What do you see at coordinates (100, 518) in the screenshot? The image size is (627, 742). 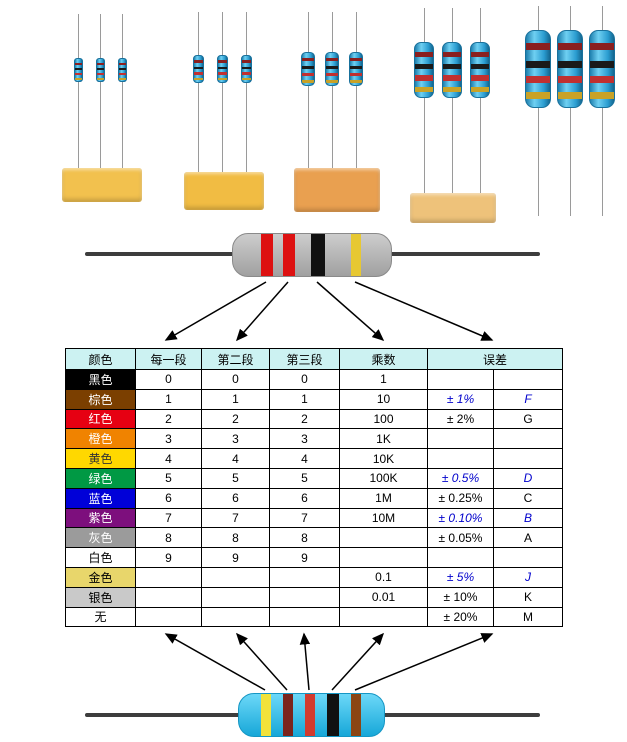 I see `color-cell-purple: 紫色` at bounding box center [100, 518].